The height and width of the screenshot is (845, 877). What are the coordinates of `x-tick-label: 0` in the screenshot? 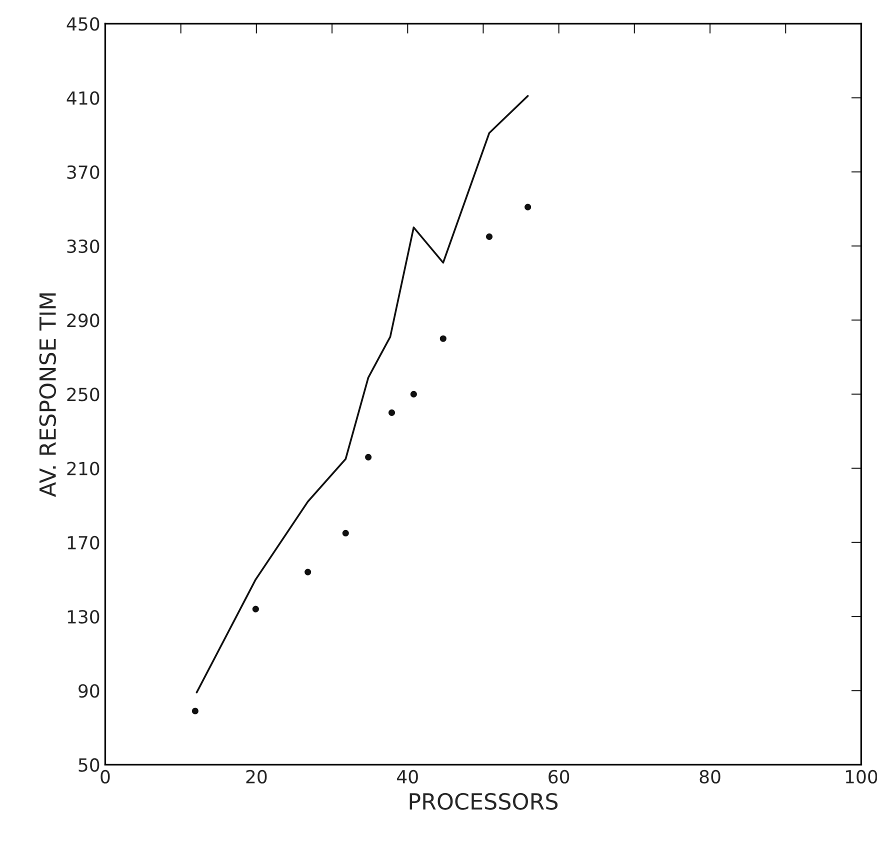 It's located at (105, 777).